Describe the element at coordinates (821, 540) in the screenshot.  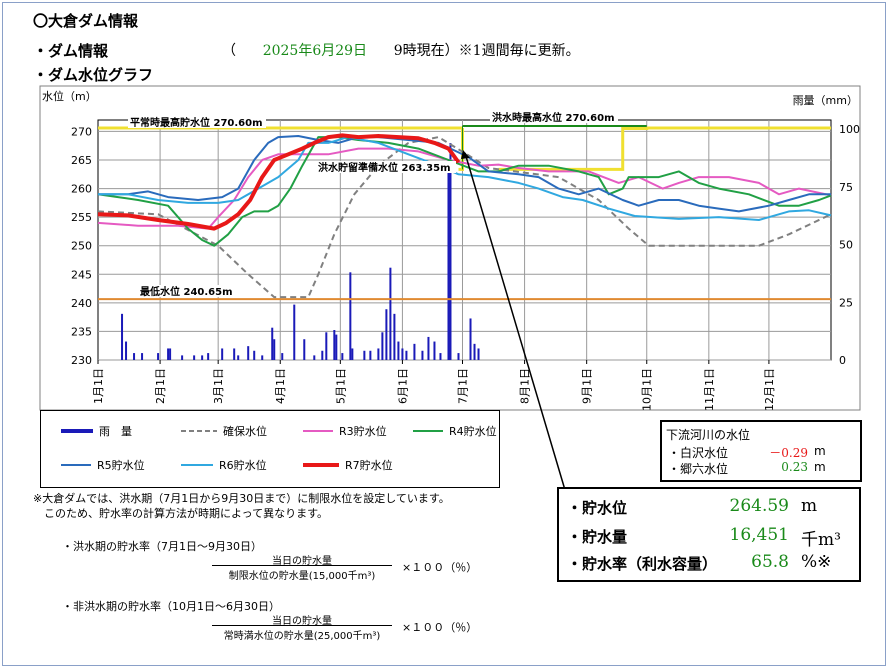
I see `storage-volume-unit: 千m³` at that location.